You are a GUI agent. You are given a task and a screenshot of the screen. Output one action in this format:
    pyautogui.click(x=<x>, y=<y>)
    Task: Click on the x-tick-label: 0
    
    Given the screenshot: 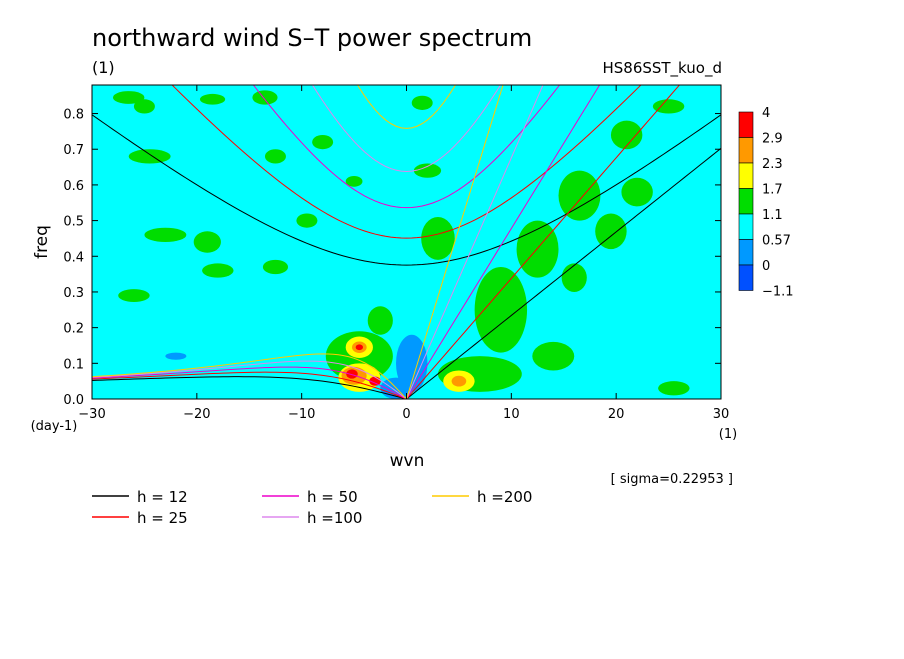 What is the action you would take?
    pyautogui.click(x=406, y=414)
    